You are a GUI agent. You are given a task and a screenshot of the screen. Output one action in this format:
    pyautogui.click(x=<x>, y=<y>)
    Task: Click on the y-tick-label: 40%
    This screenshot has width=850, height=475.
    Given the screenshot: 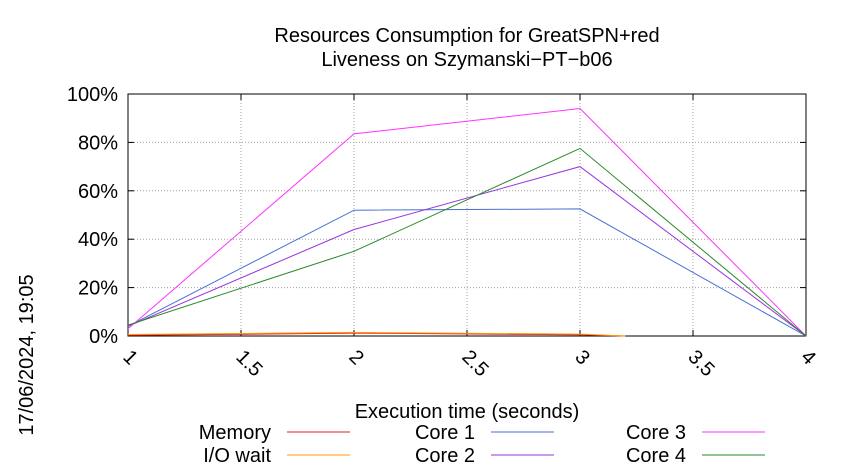 What is the action you would take?
    pyautogui.click(x=98, y=240)
    